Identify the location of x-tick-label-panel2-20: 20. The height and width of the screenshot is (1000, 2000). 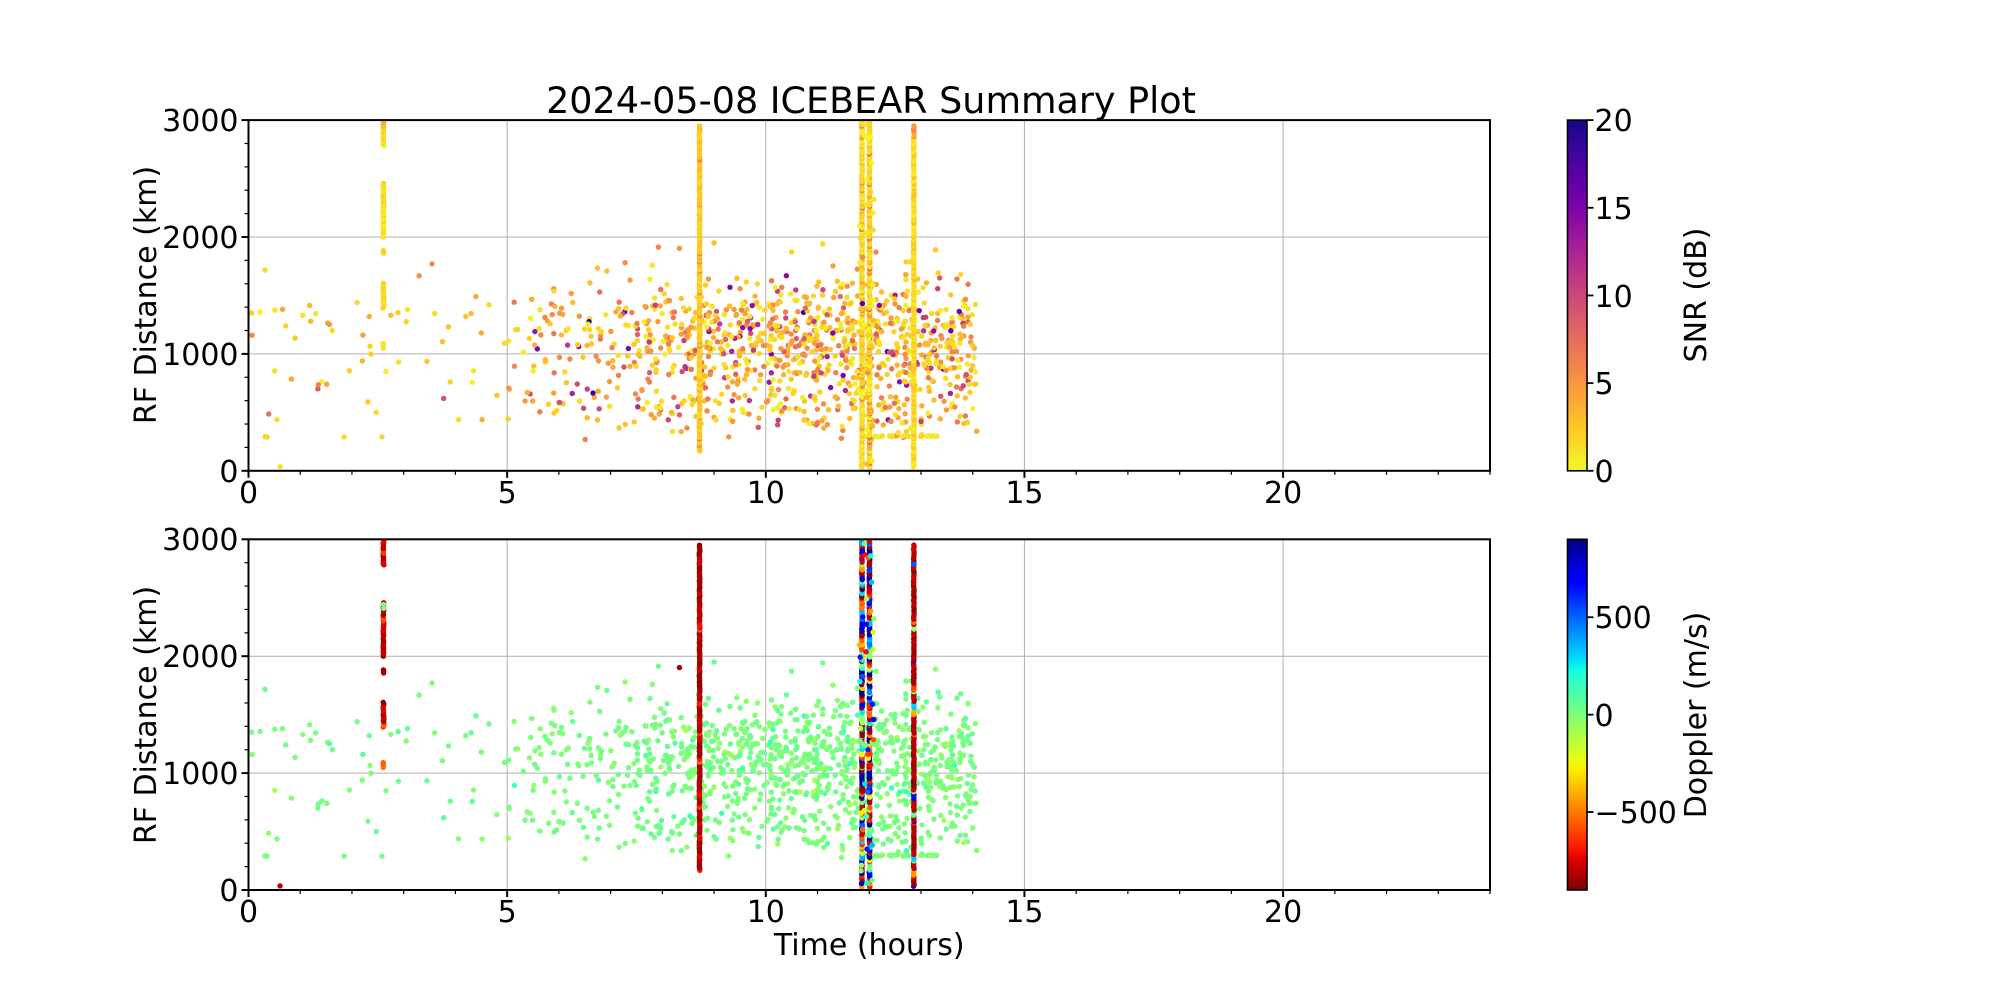
(1283, 912).